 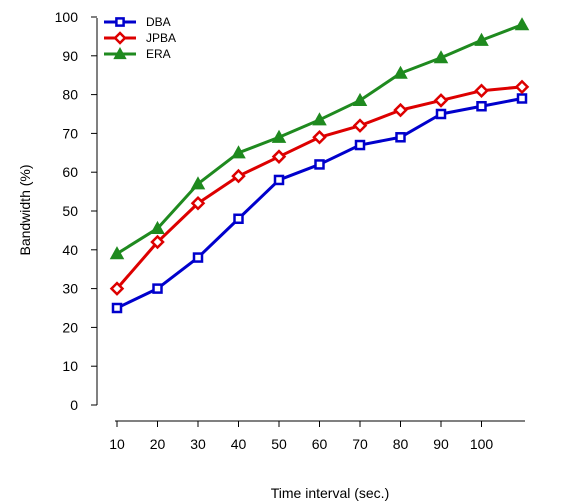 I want to click on legend-label: JPBA, so click(x=161, y=38).